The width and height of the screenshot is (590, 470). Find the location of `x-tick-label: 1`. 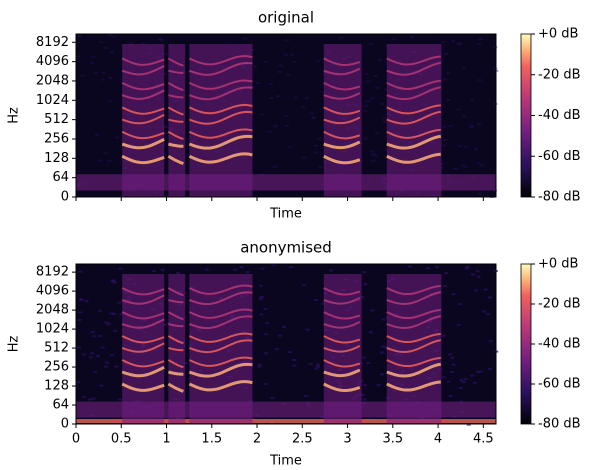

x-tick-label: 1 is located at coordinates (166, 439).